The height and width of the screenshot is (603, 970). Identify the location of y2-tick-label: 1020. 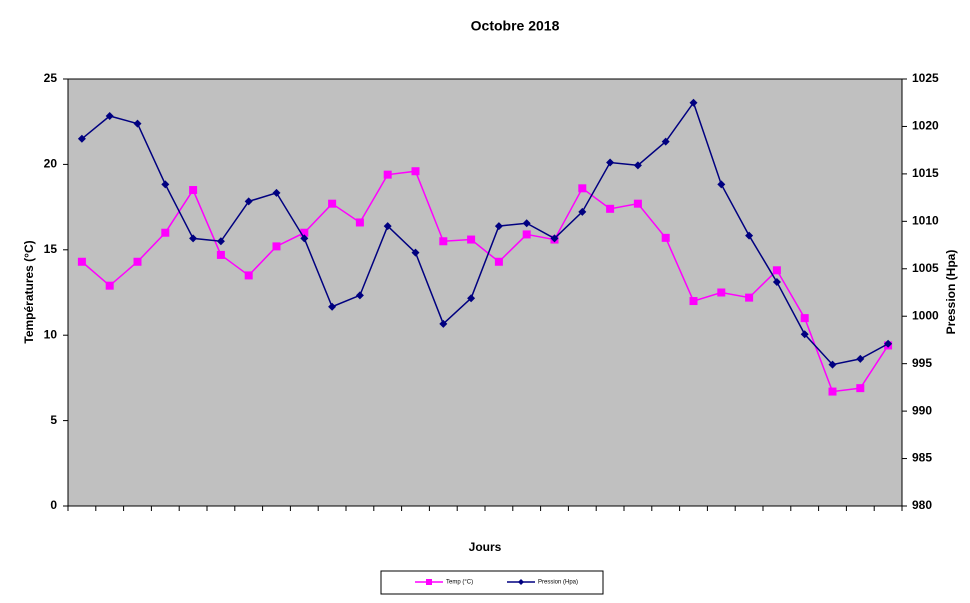
(925, 126).